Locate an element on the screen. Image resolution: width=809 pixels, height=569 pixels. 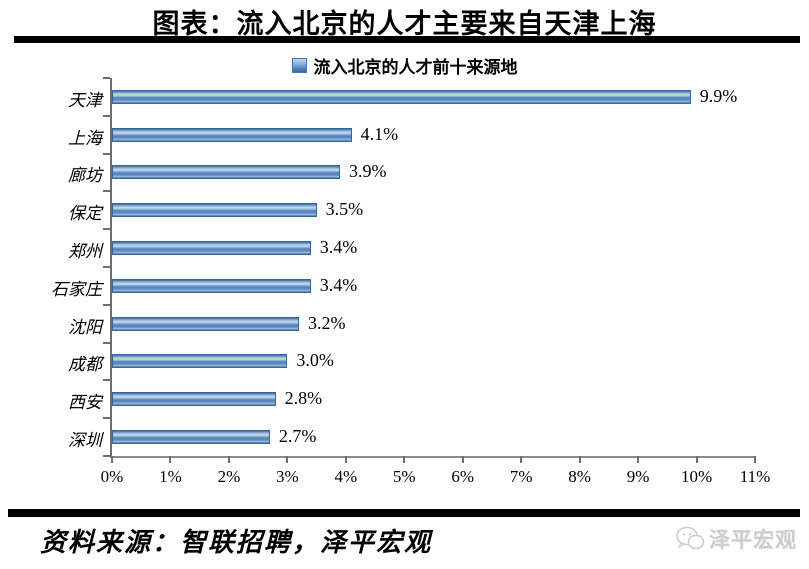
category-label: 天津 is located at coordinates (85, 100).